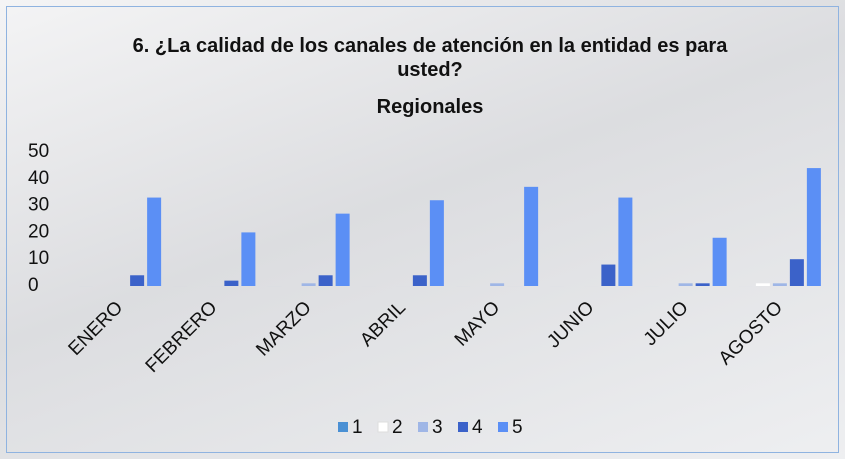  What do you see at coordinates (96, 328) in the screenshot?
I see `x-tick-label: ENERO` at bounding box center [96, 328].